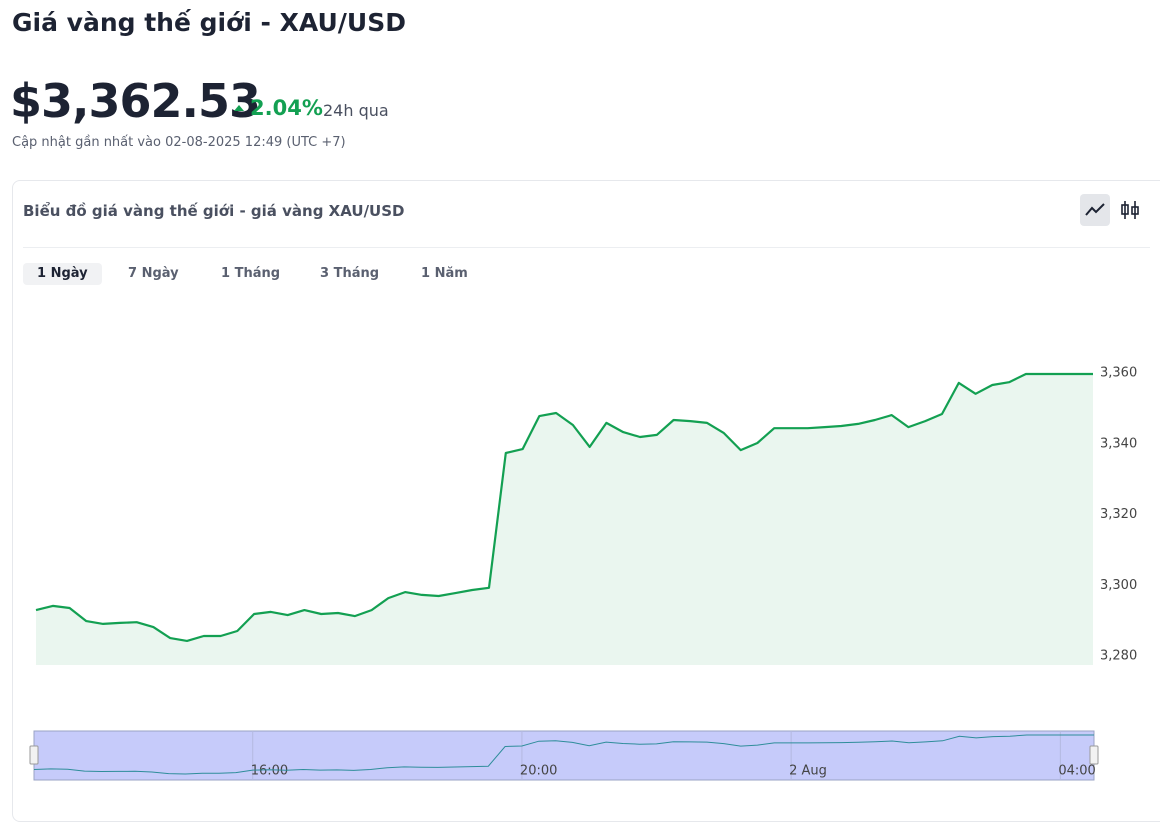 This screenshot has height=822, width=1160. What do you see at coordinates (135, 101) in the screenshot?
I see `price: $3,362.53` at bounding box center [135, 101].